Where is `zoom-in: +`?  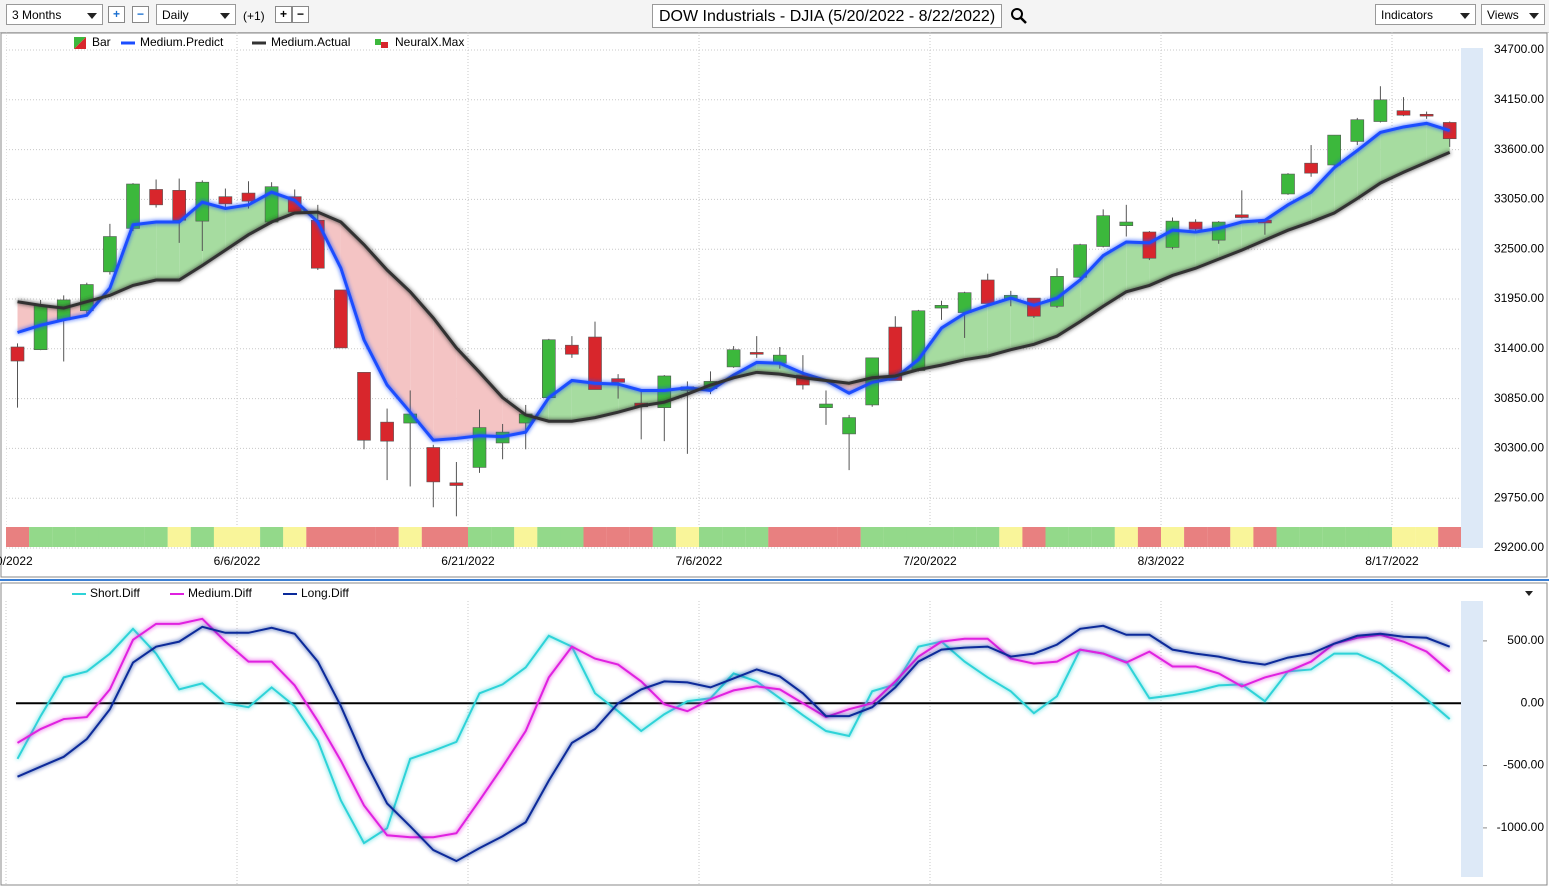 zoom-in: + is located at coordinates (116, 14).